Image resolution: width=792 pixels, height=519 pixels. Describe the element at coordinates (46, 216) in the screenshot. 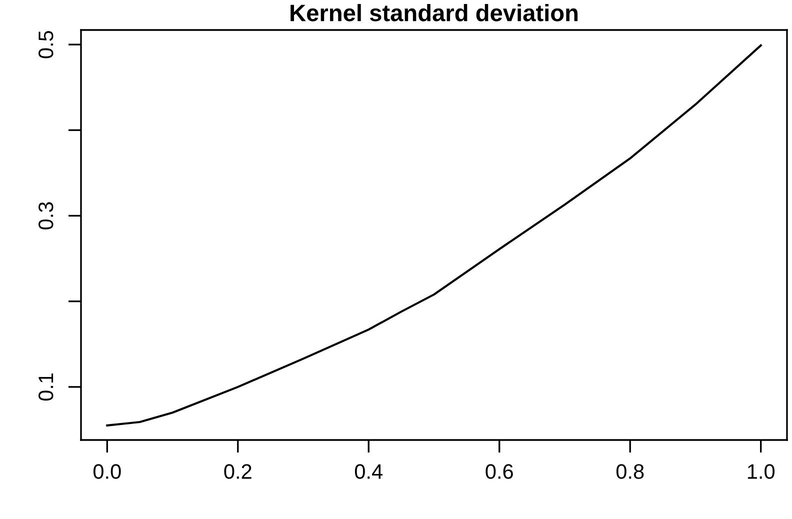

I see `y-tick-label: 0.3` at that location.